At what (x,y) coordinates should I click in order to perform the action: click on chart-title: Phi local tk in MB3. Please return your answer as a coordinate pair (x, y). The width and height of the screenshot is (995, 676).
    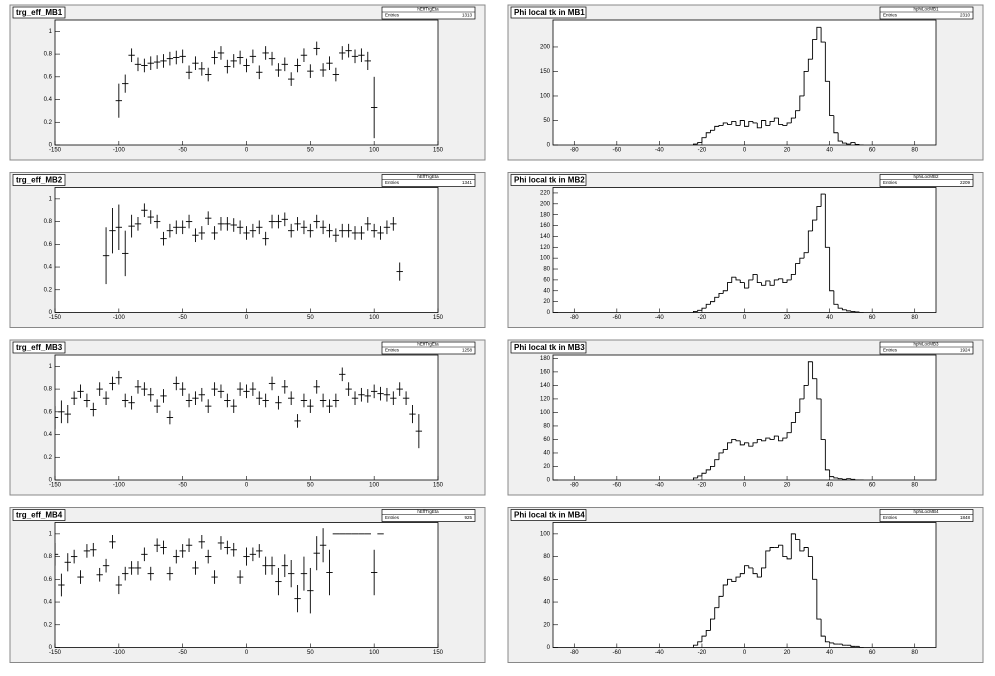
    Looking at the image, I should click on (549, 347).